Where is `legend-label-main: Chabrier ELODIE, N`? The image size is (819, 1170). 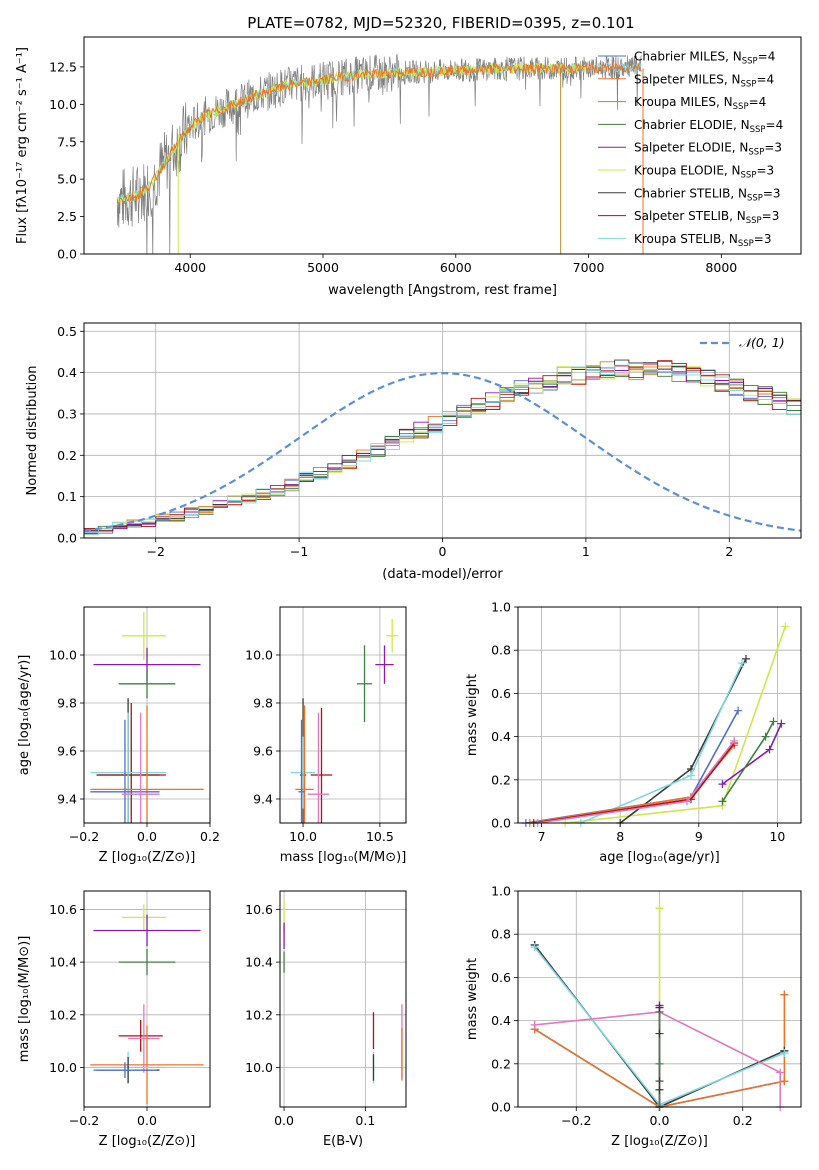
legend-label-main: Chabrier ELODIE, N is located at coordinates (692, 125).